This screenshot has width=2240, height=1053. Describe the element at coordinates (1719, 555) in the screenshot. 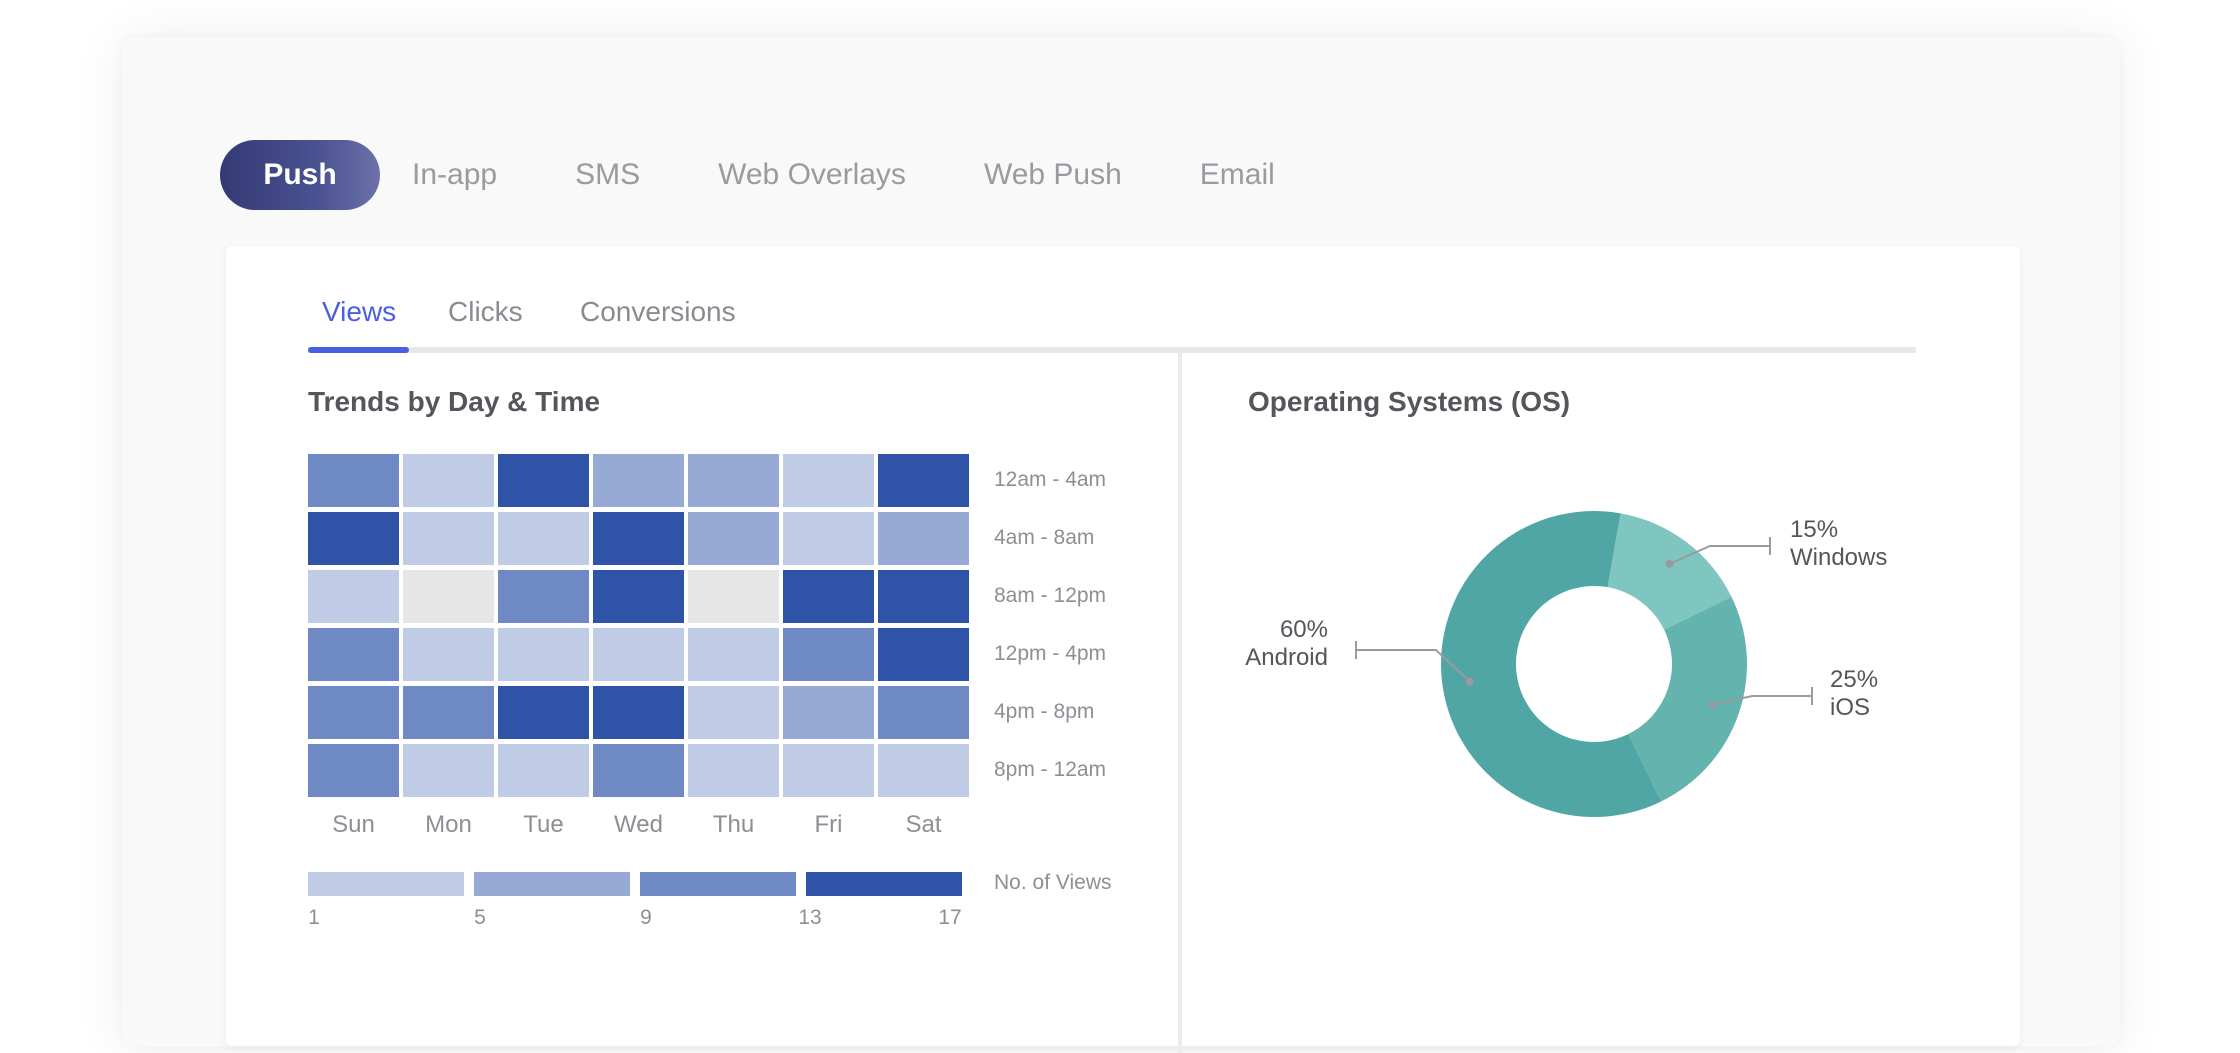

I see `leader-line-windows` at that location.